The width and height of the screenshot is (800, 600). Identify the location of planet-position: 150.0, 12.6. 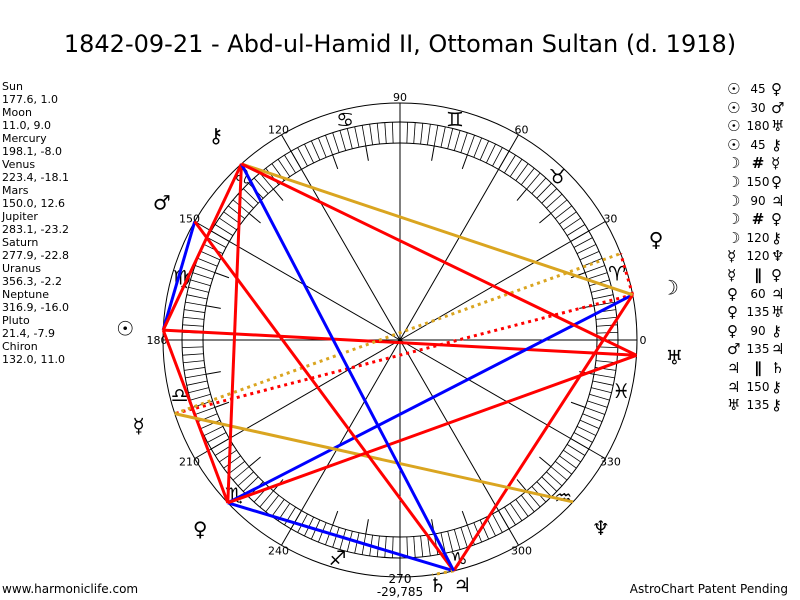
(33, 203).